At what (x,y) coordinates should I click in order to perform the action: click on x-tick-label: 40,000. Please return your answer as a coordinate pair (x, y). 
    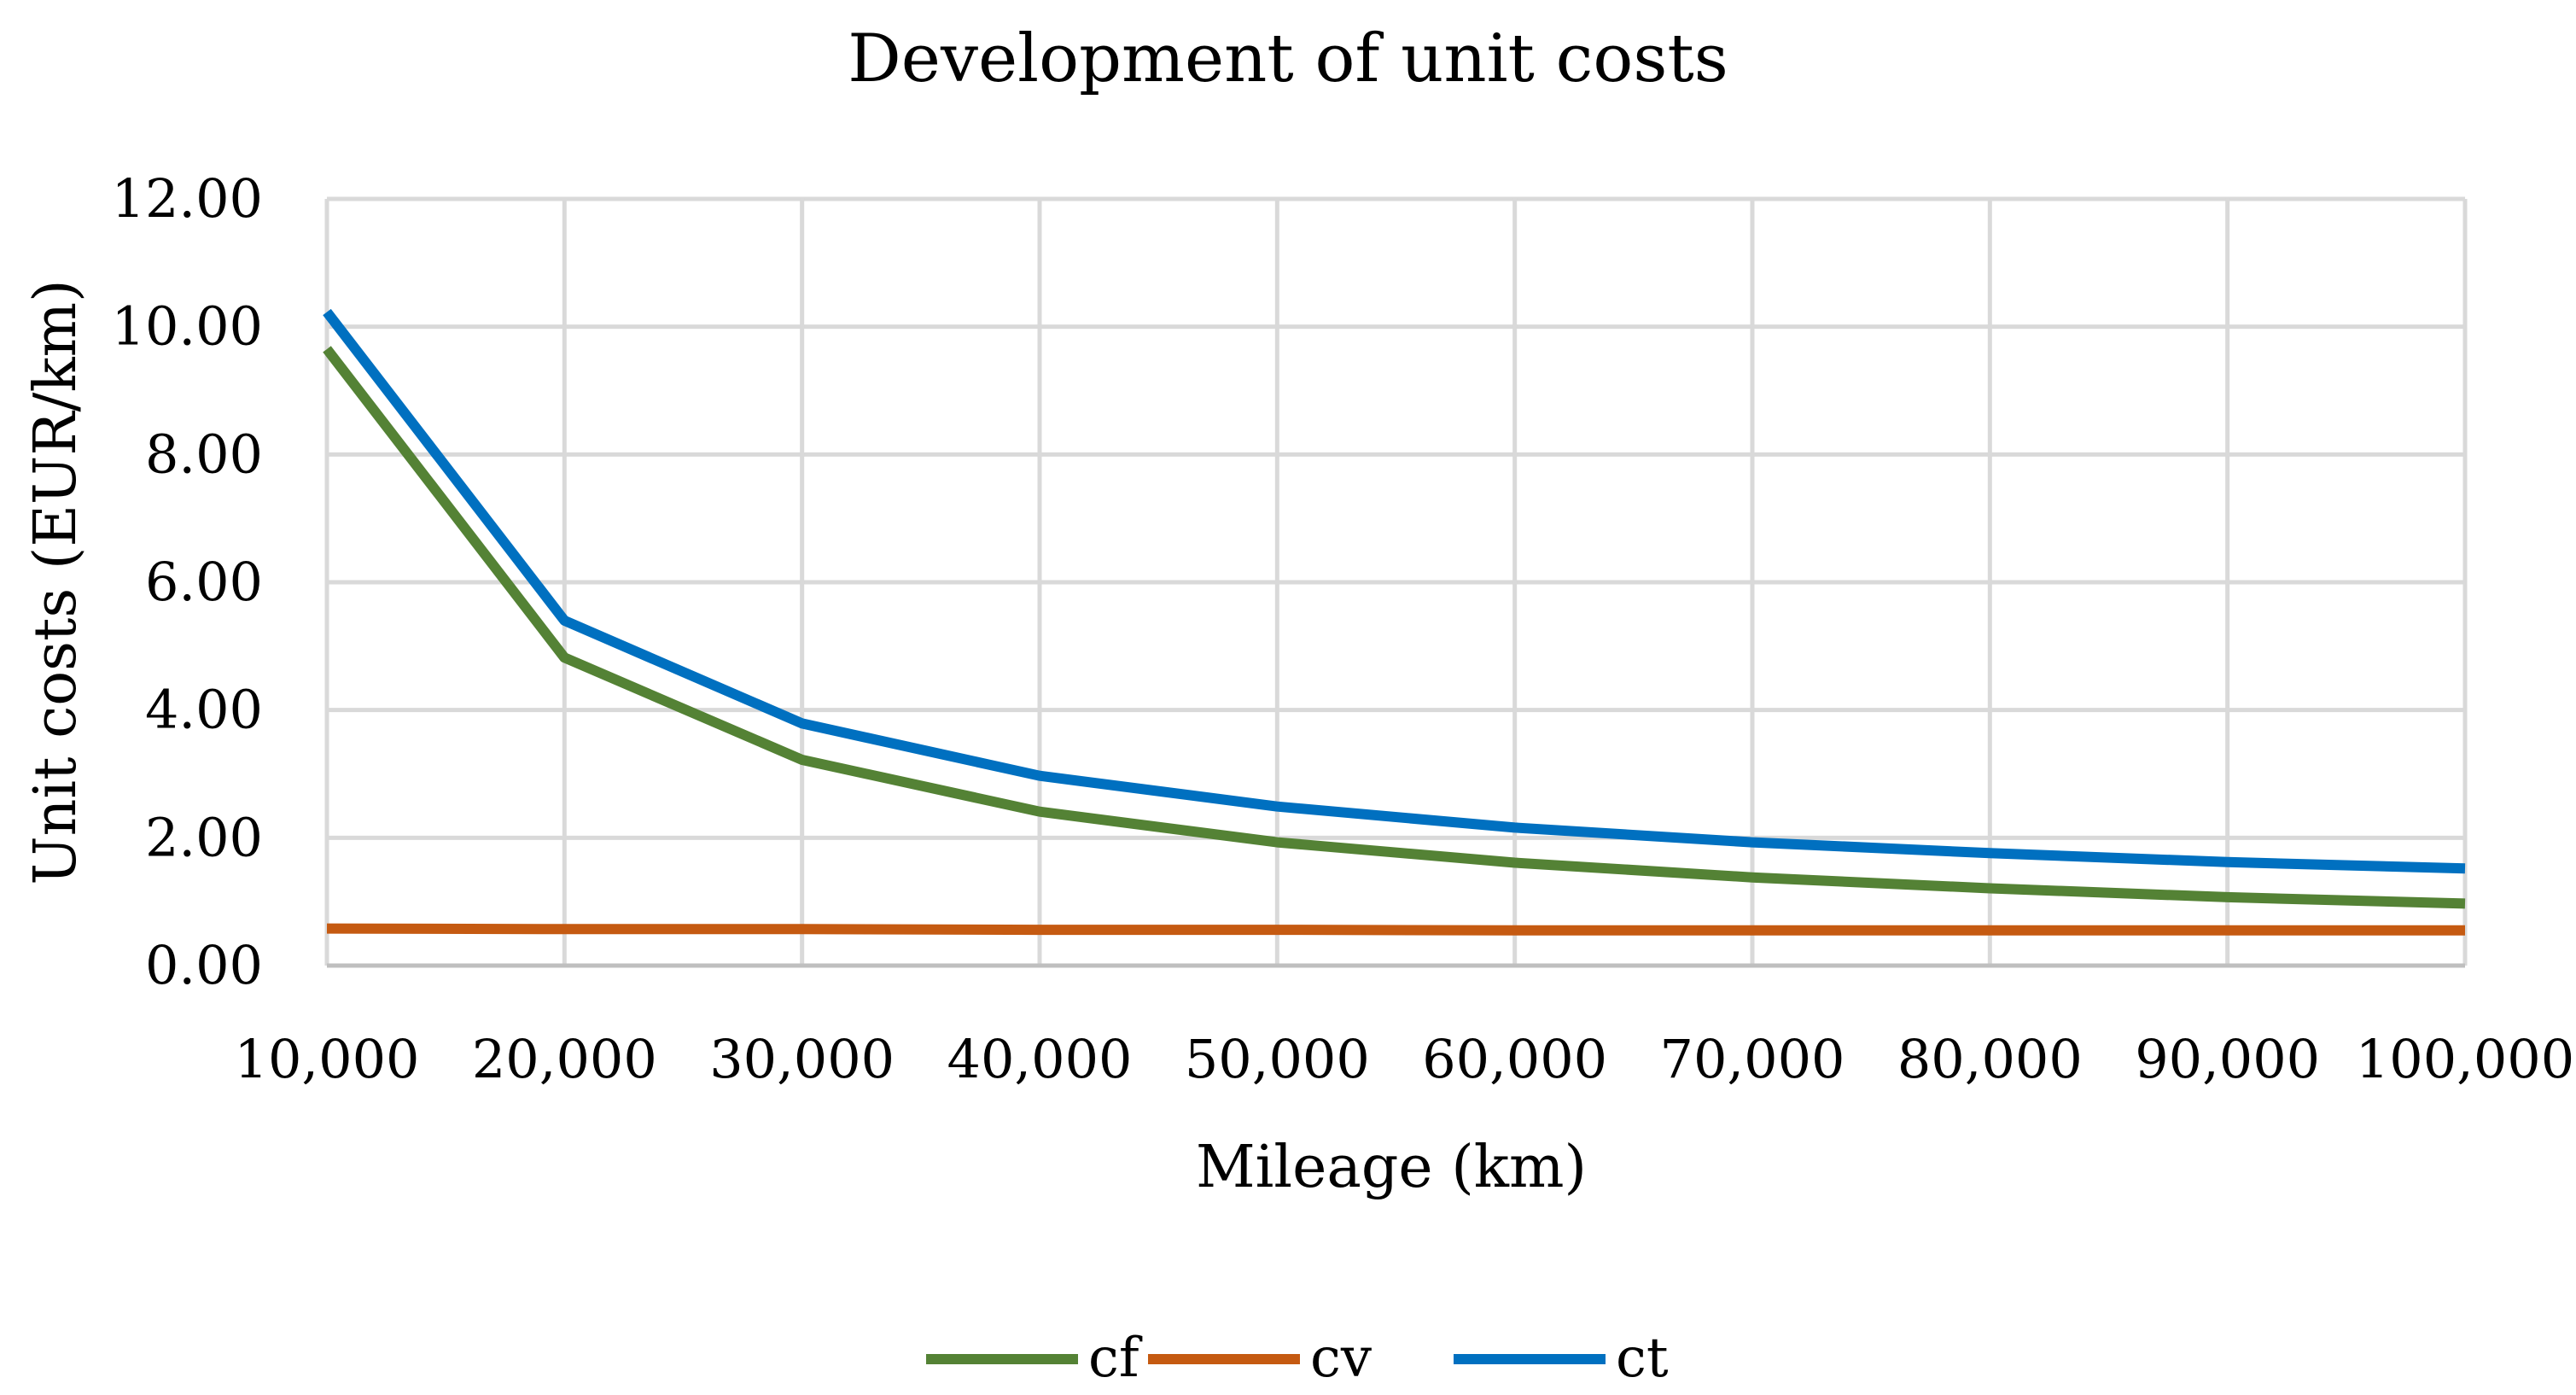
    Looking at the image, I should click on (1040, 1059).